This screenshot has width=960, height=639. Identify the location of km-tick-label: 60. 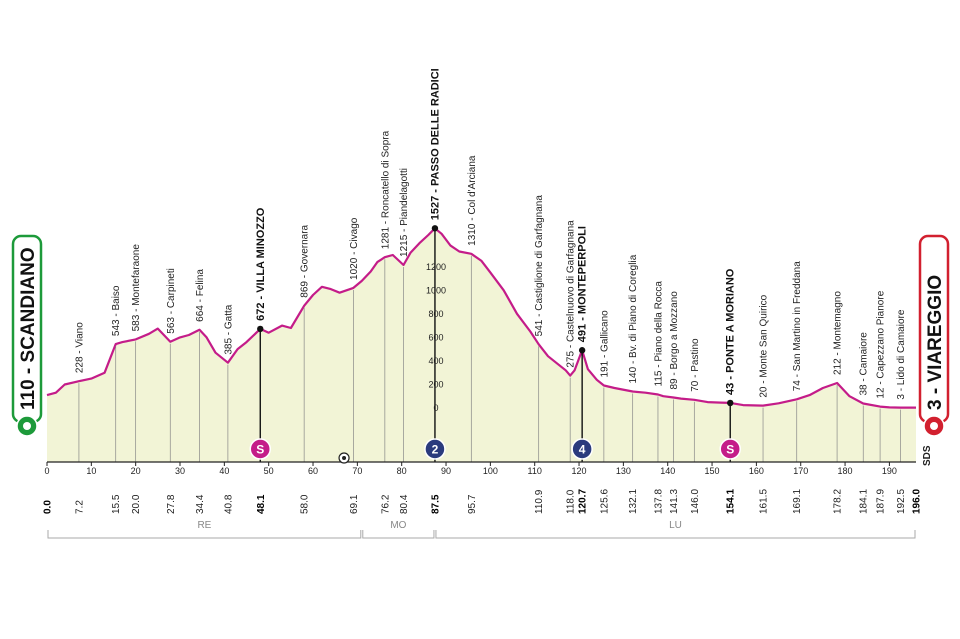
(313, 471).